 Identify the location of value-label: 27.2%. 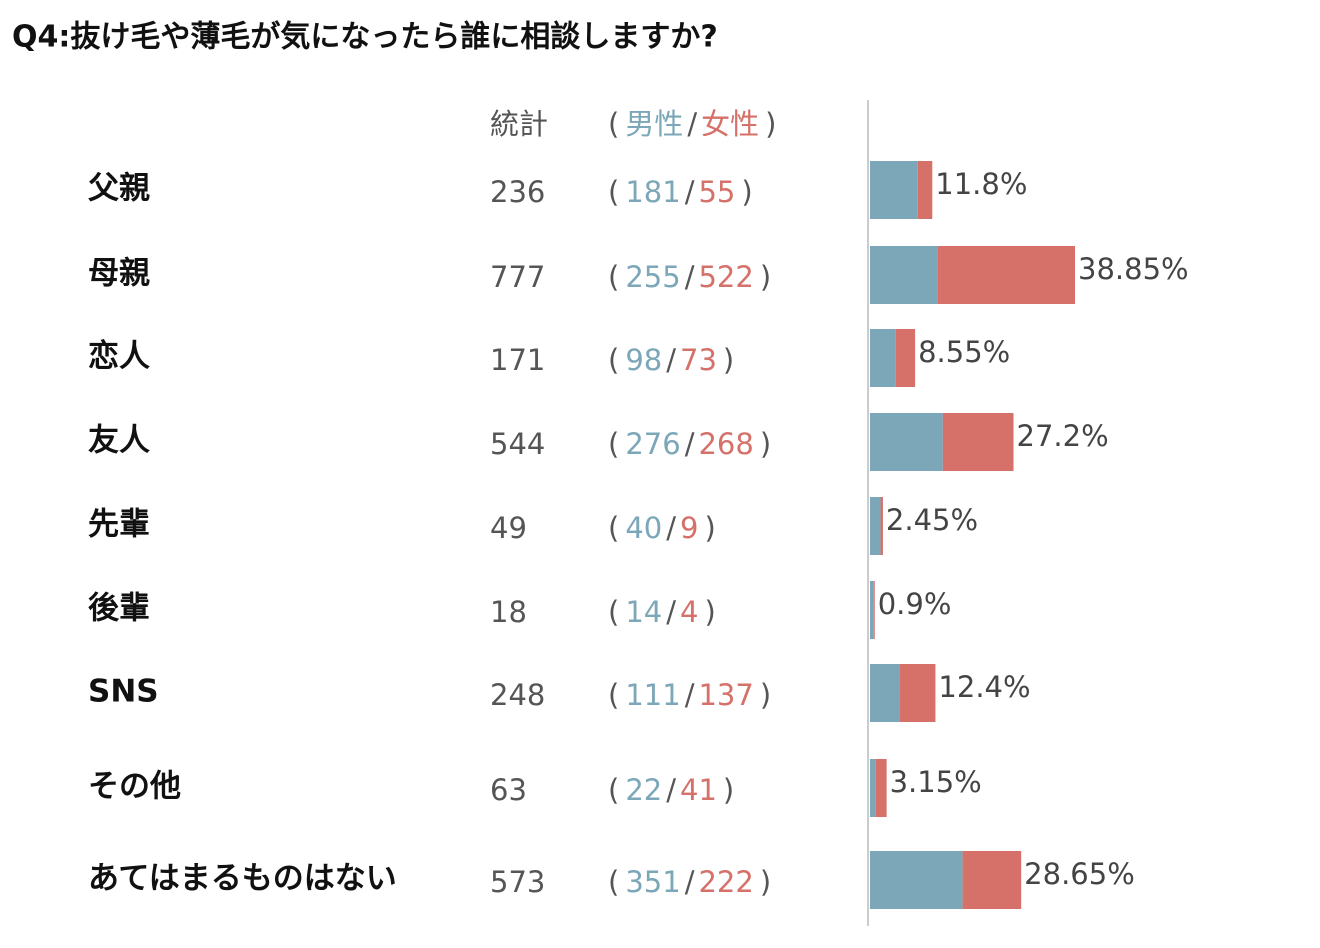
(1063, 436).